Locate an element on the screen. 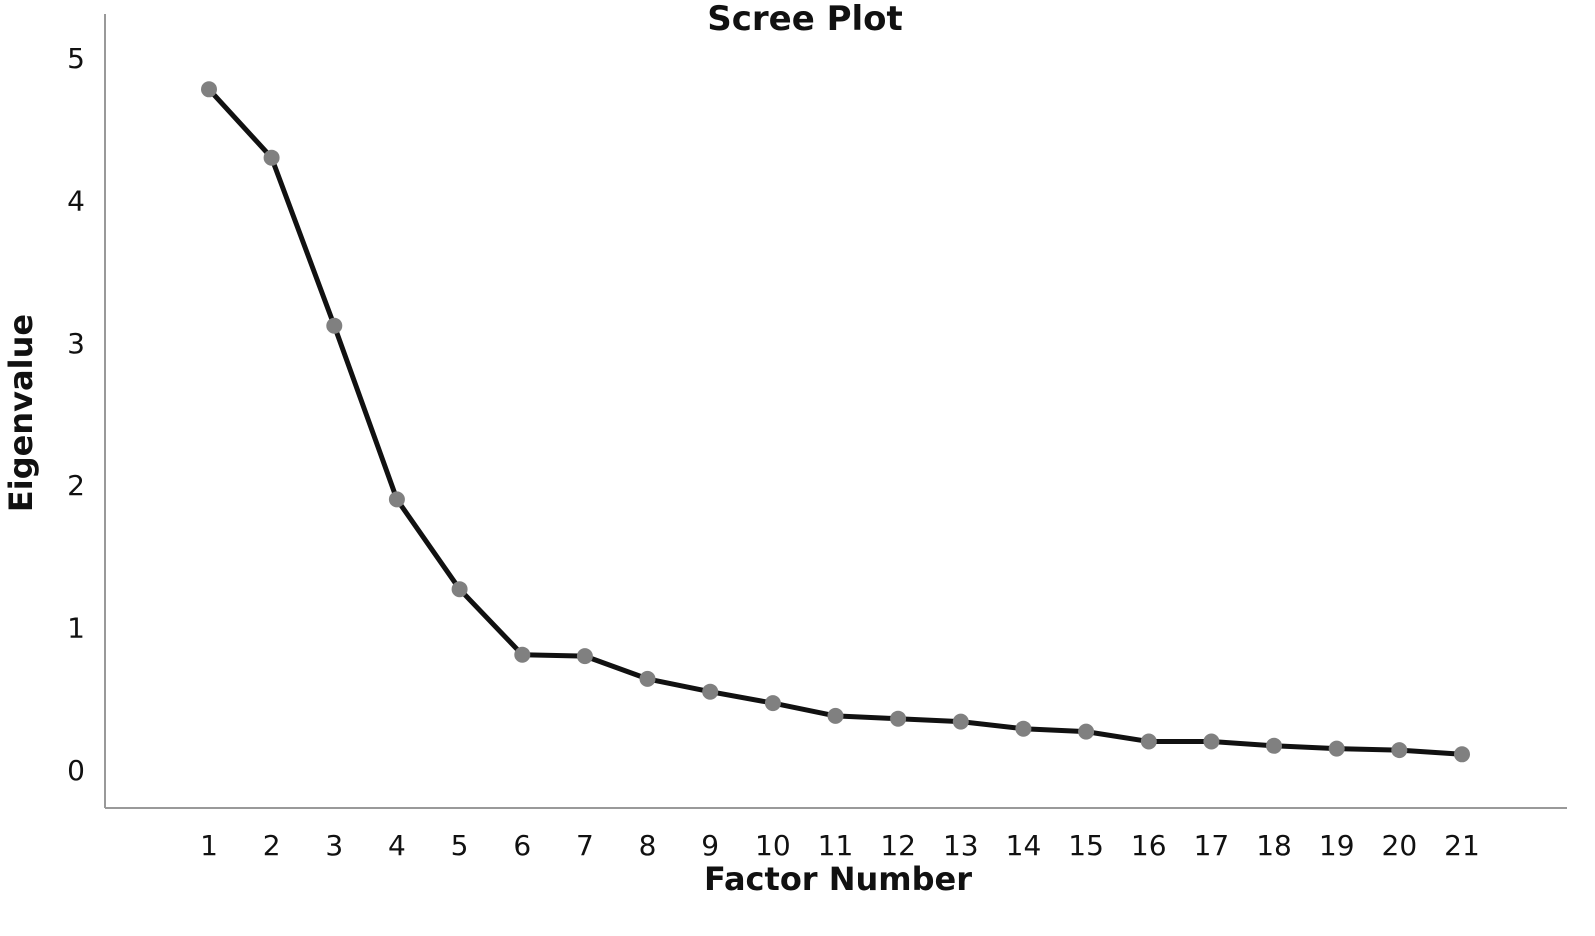 The image size is (1595, 936). x-tick-labels: 1 2 3 4 5 6 7 8 9 10 11 12 13 14 15 16 17 18 19 20 21 is located at coordinates (840, 845).